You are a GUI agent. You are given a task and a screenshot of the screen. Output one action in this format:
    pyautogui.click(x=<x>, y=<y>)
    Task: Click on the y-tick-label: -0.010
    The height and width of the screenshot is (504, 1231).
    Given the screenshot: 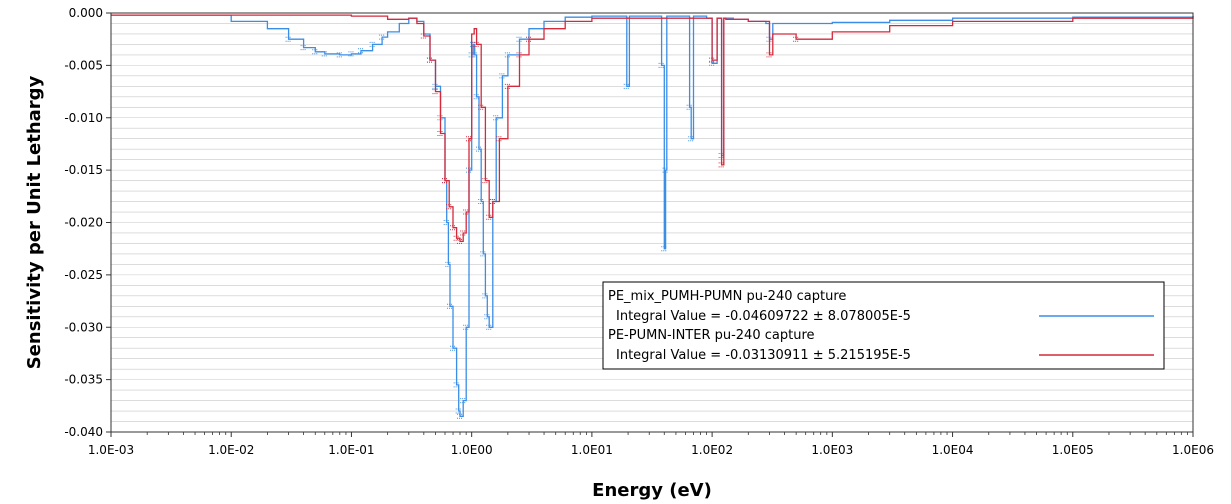 What is the action you would take?
    pyautogui.click(x=83, y=118)
    